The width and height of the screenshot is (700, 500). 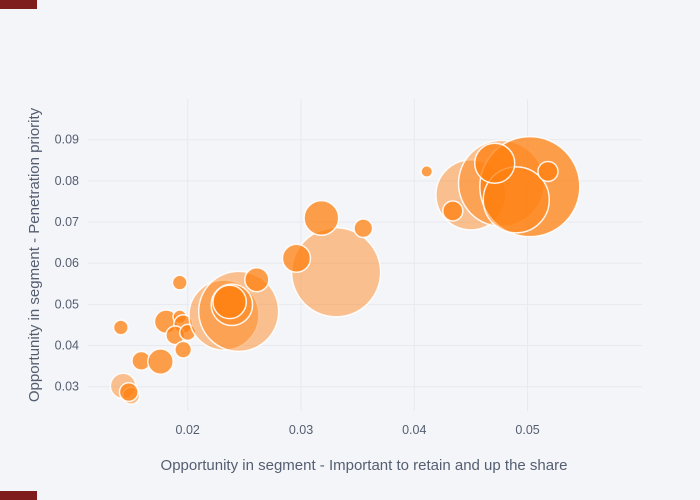 What do you see at coordinates (527, 430) in the screenshot?
I see `x-tick-label: 0.05` at bounding box center [527, 430].